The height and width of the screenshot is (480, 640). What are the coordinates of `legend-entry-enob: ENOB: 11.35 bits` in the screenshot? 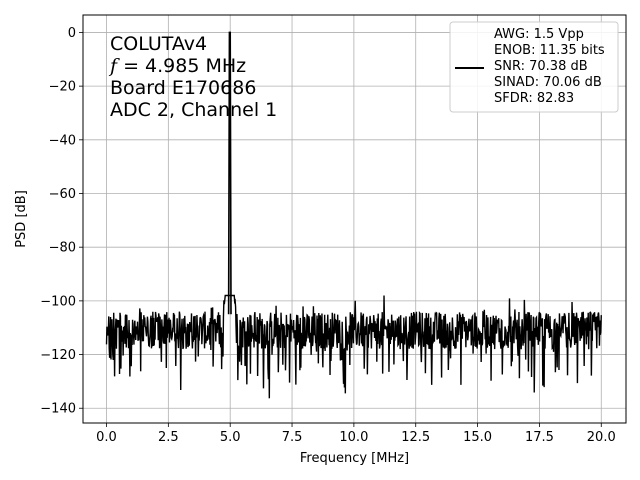 It's located at (549, 50).